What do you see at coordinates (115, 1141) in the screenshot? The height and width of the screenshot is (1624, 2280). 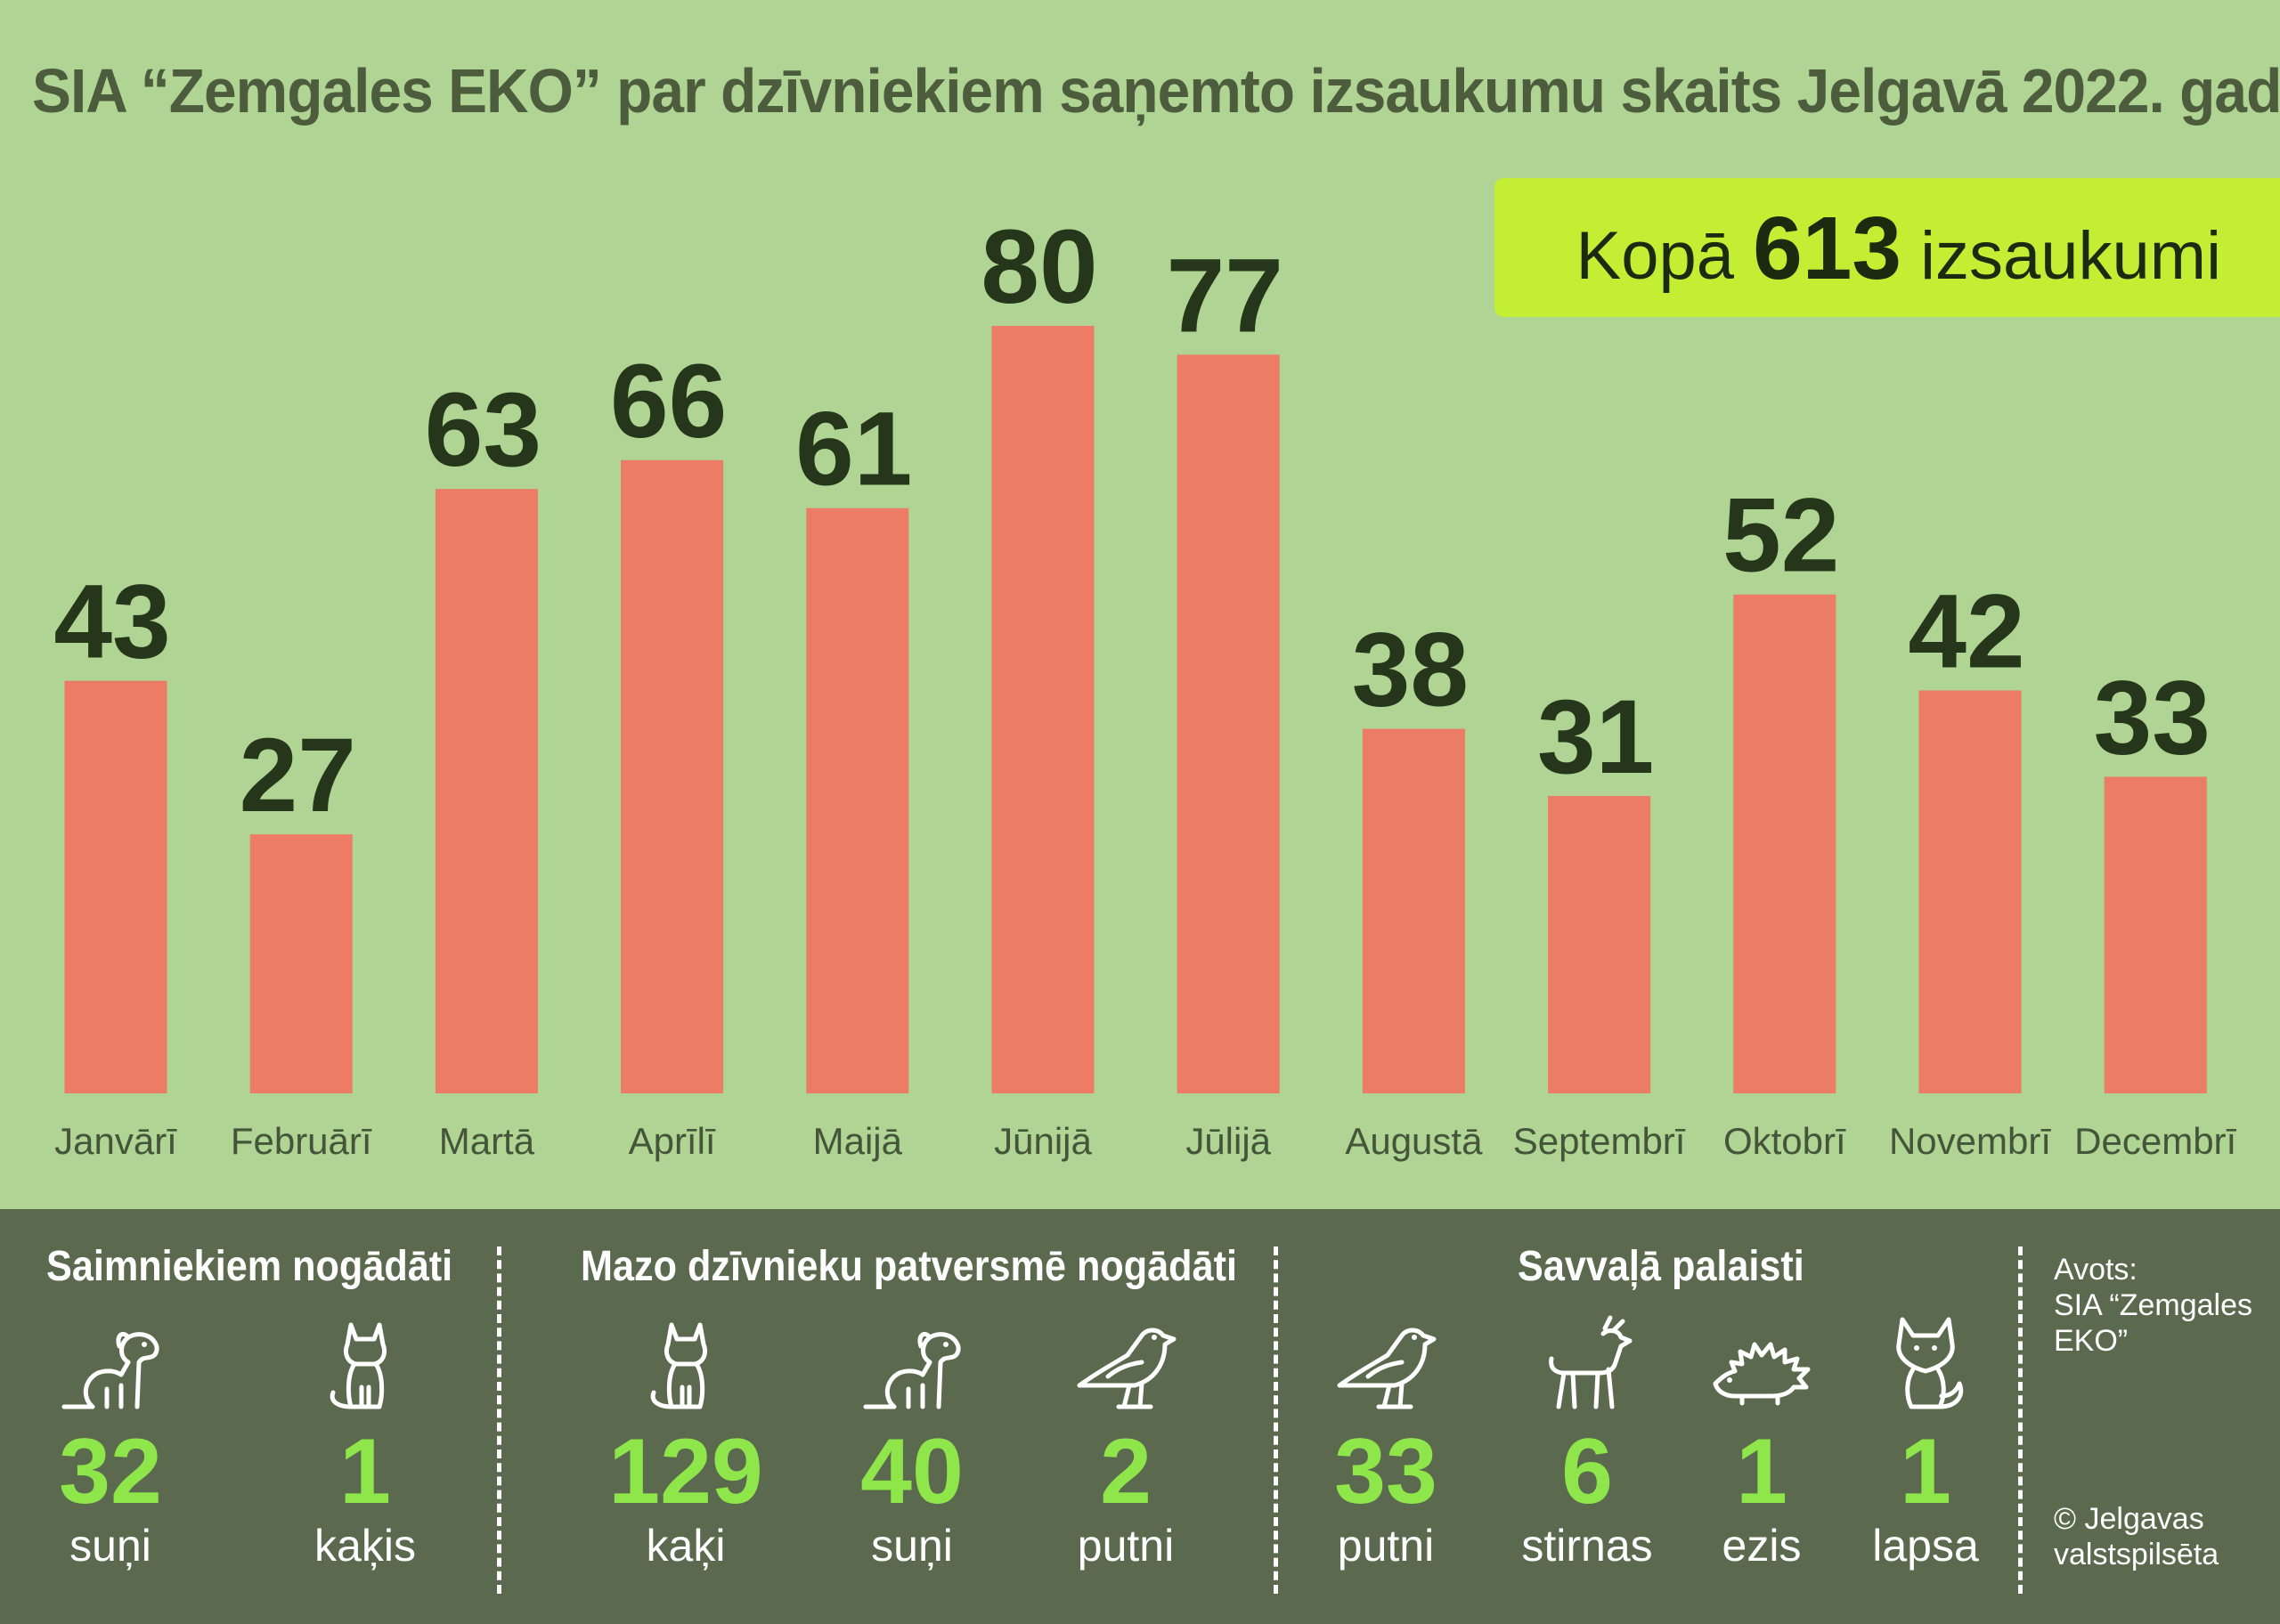 I see `month-label: Janvārī` at bounding box center [115, 1141].